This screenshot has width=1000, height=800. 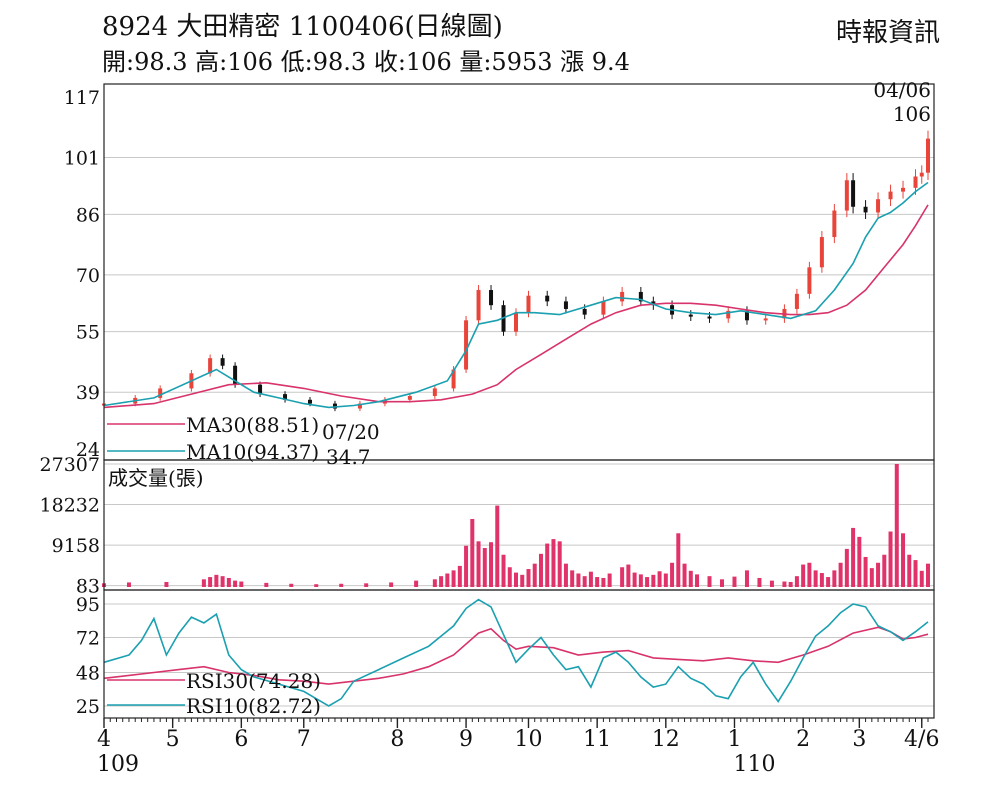 I want to click on month-label: 9, so click(x=466, y=739).